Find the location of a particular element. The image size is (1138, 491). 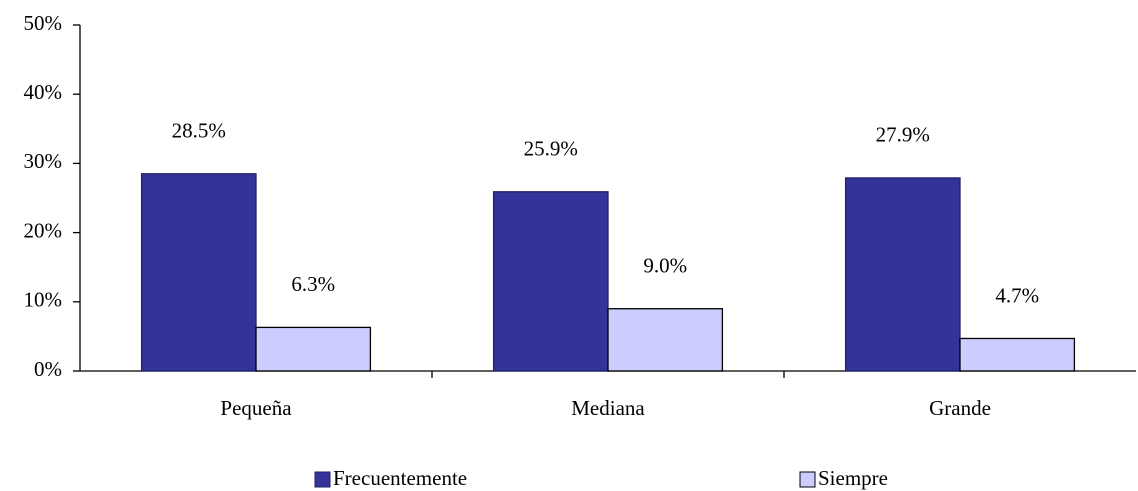

x-tick-label: Mediana is located at coordinates (608, 408).